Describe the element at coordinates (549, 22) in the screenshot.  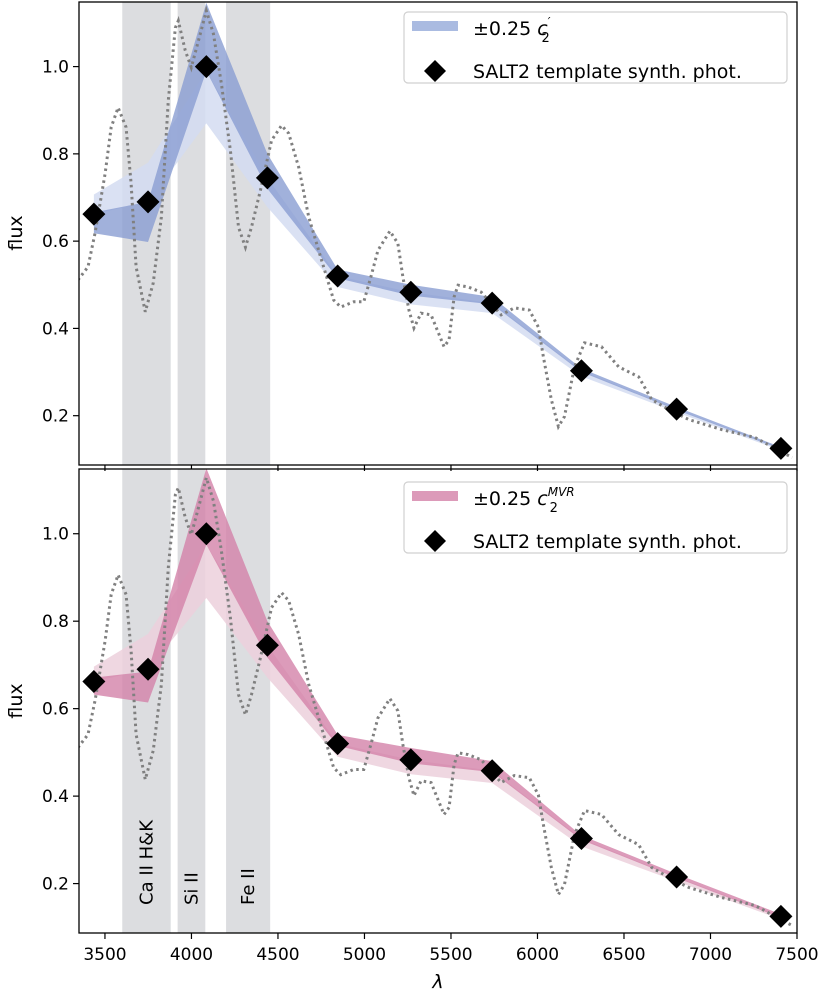
I see `legend-label-sup: ′` at that location.